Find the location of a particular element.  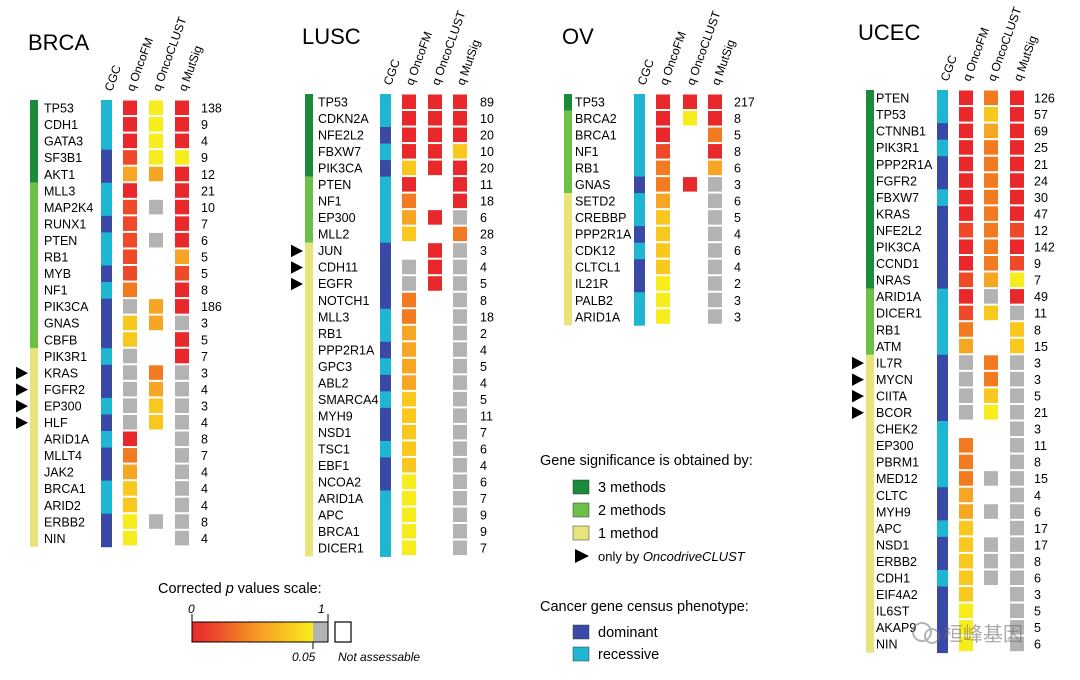

gene-label: ABL2 is located at coordinates (333, 383).